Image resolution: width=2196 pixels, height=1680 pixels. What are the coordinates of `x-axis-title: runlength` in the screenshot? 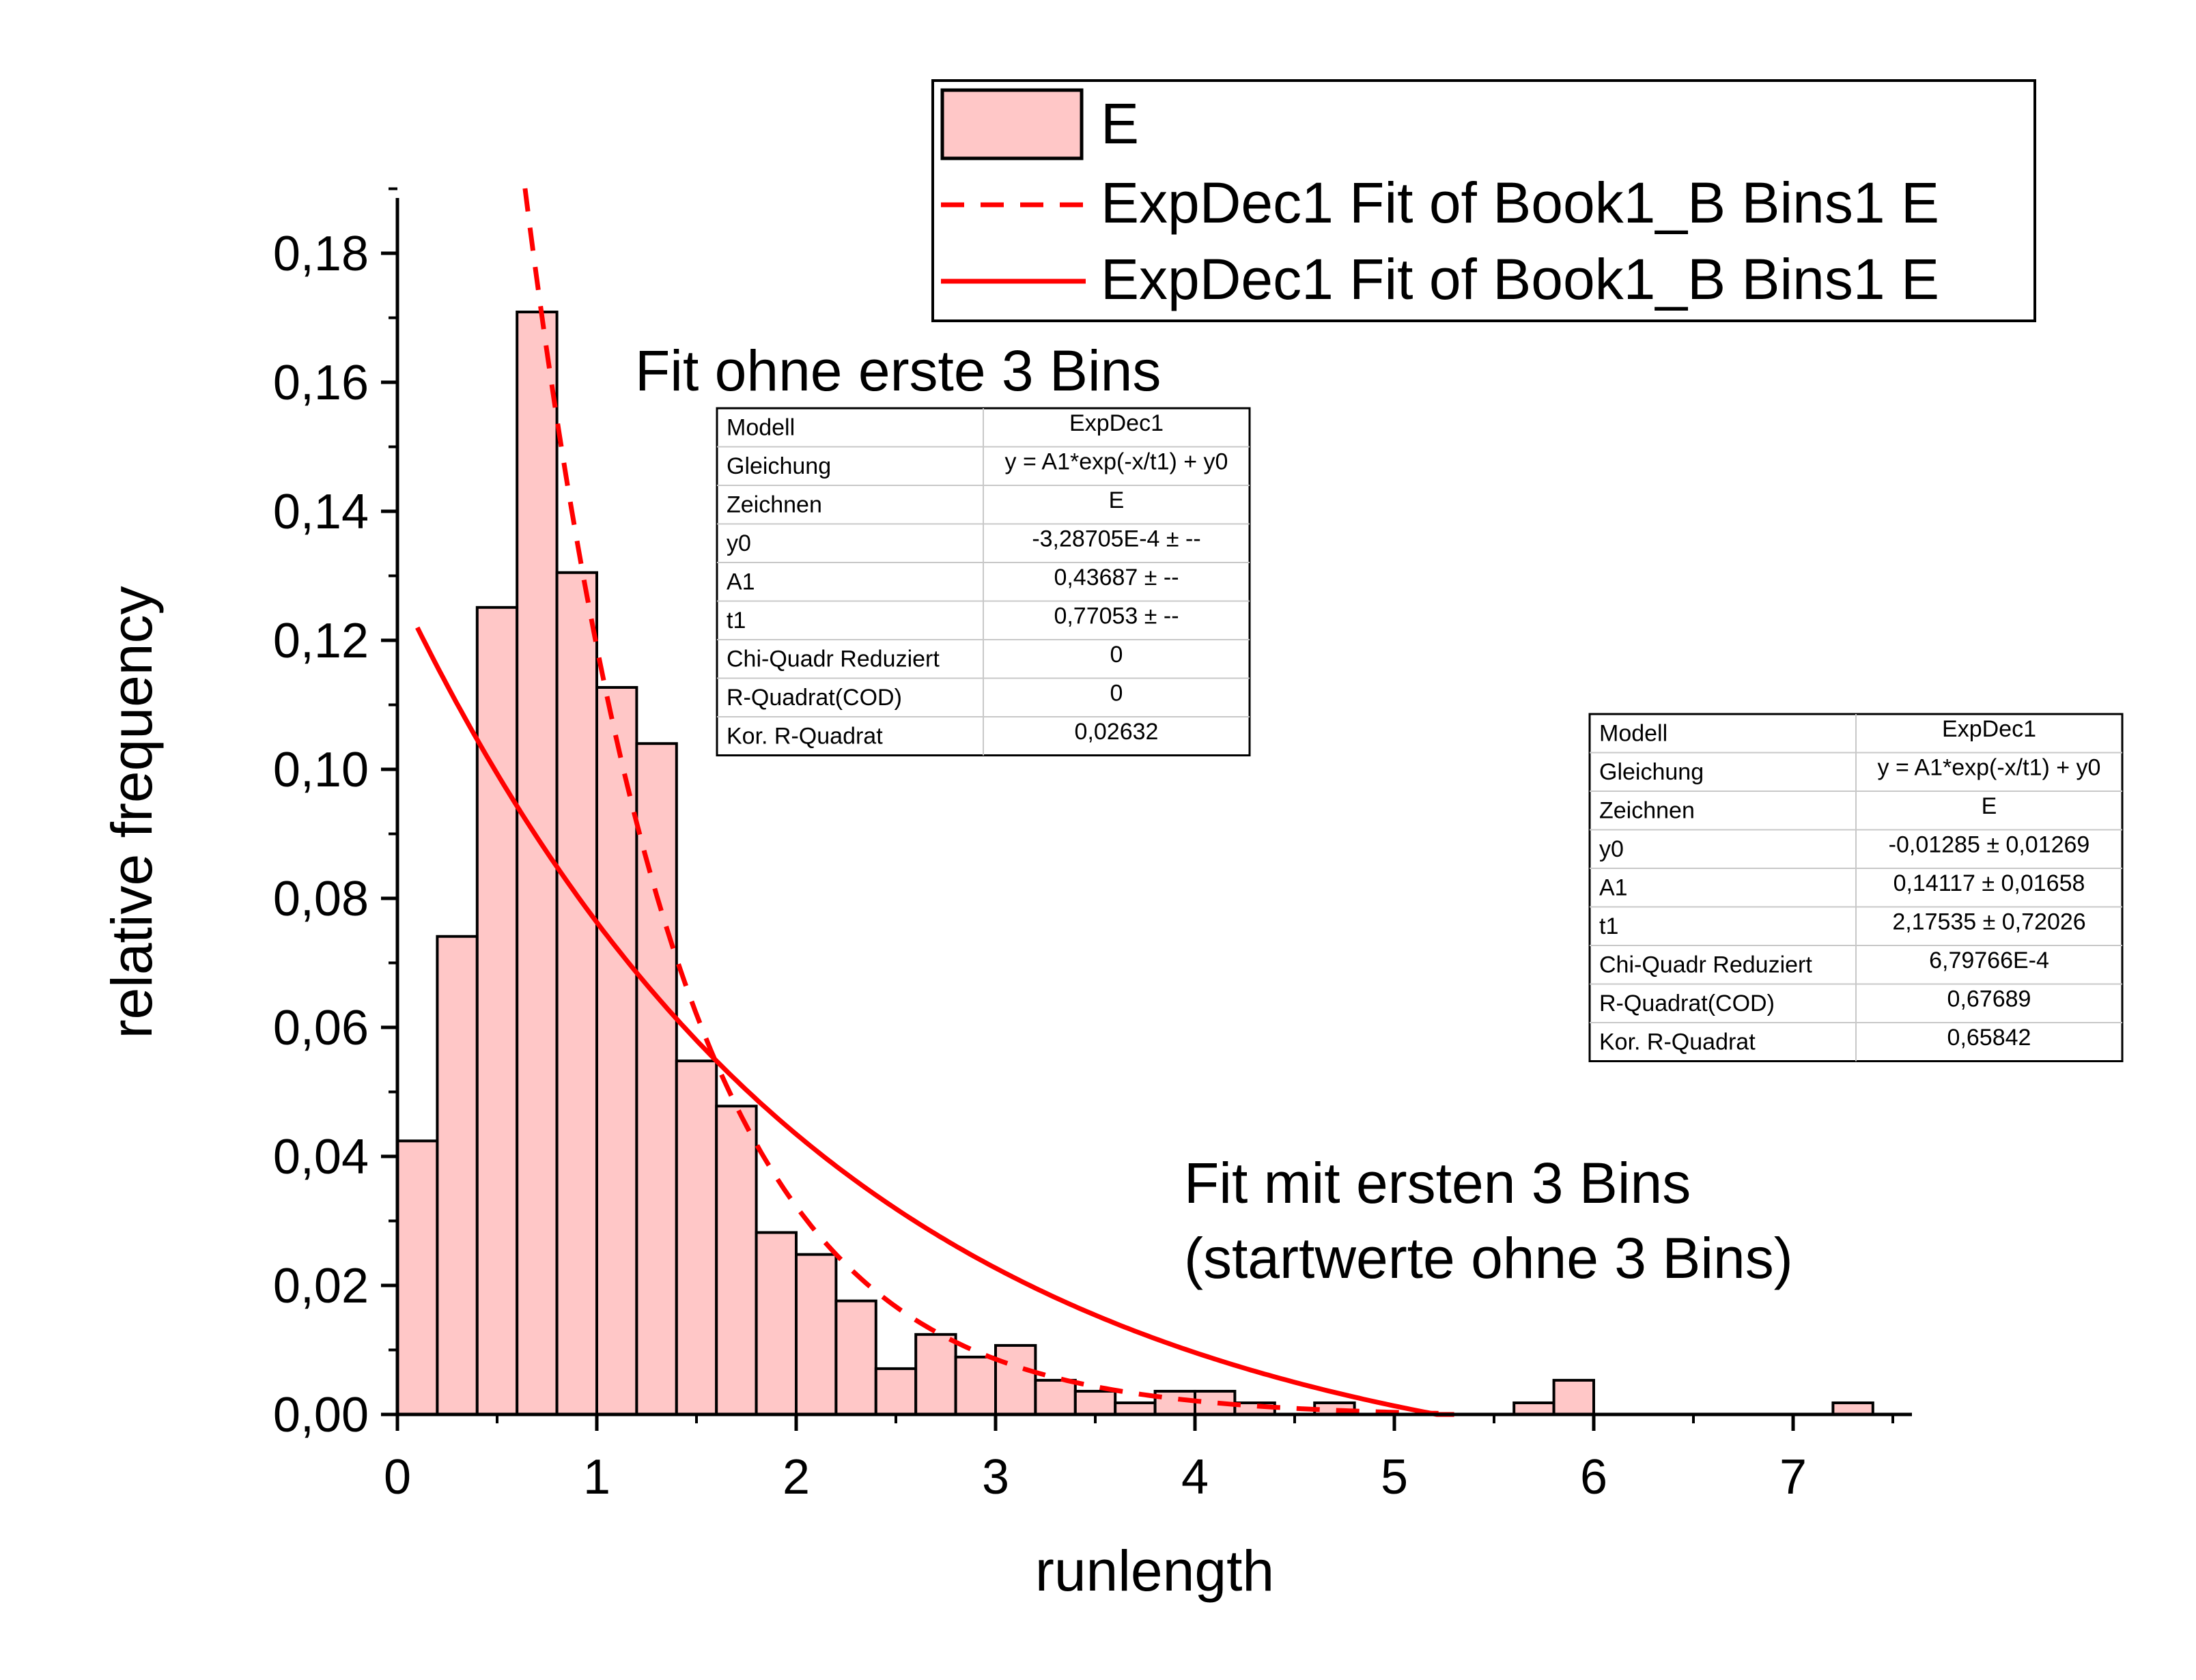 It's located at (1154, 1571).